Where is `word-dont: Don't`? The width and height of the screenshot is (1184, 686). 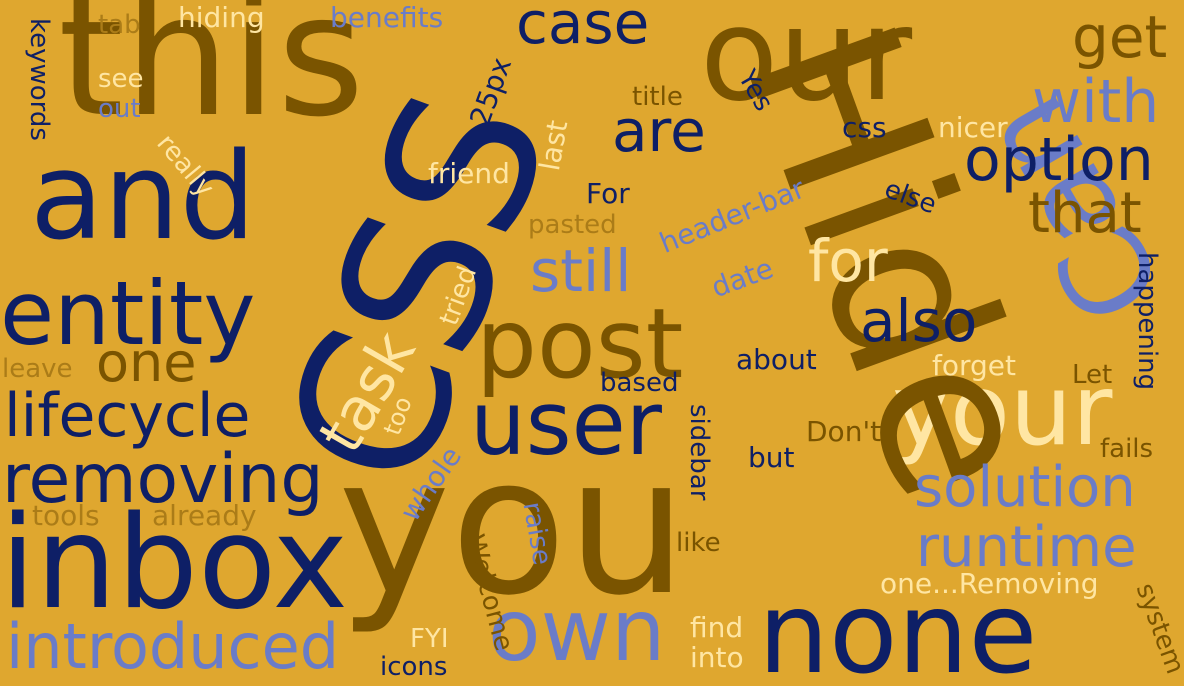
word-dont: Don't is located at coordinates (844, 431).